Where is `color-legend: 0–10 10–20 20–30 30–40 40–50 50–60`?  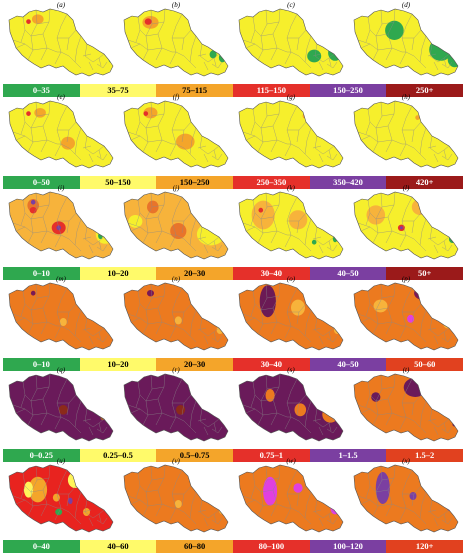
color-legend: 0–10 10–20 20–30 30–40 40–50 50–60 is located at coordinates (233, 364).